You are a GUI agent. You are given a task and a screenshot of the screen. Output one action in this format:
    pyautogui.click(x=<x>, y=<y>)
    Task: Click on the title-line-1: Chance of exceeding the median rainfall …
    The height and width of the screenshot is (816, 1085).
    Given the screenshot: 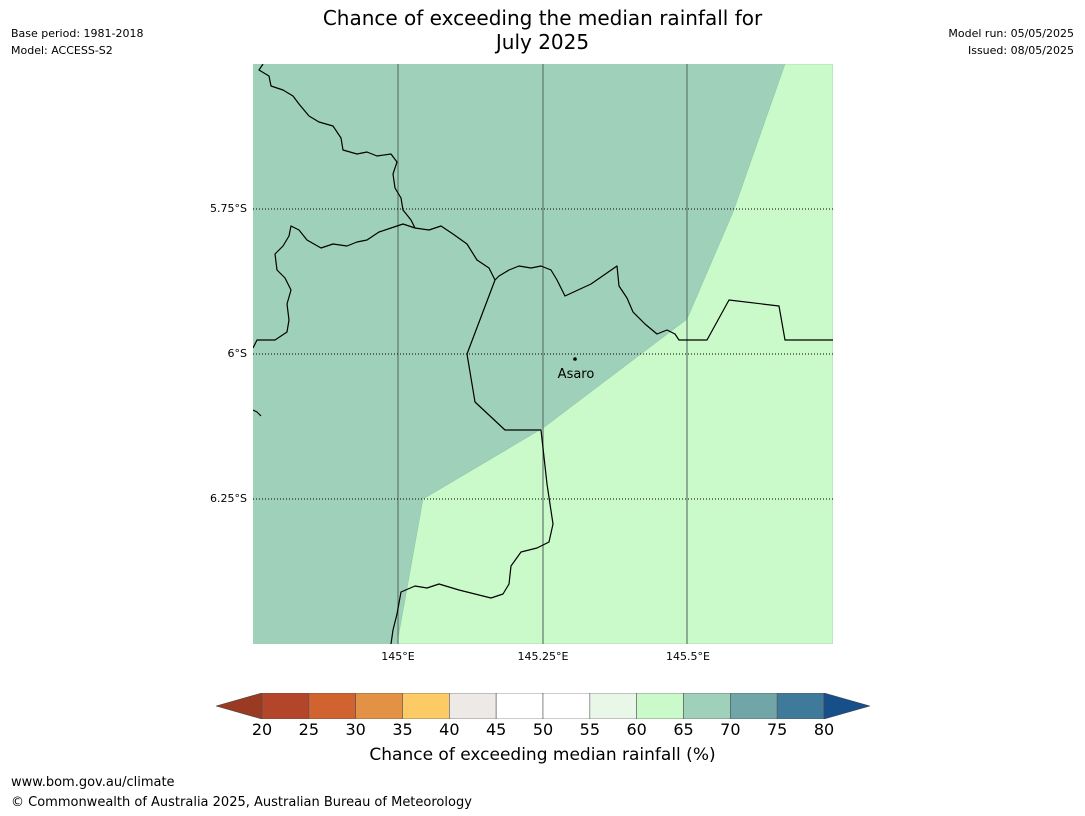 What is the action you would take?
    pyautogui.click(x=542, y=18)
    